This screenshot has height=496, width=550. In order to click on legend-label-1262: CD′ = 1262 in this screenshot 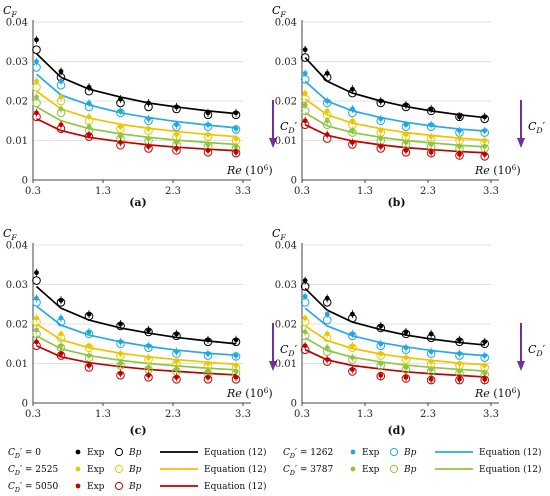, I will do `click(308, 454)`.